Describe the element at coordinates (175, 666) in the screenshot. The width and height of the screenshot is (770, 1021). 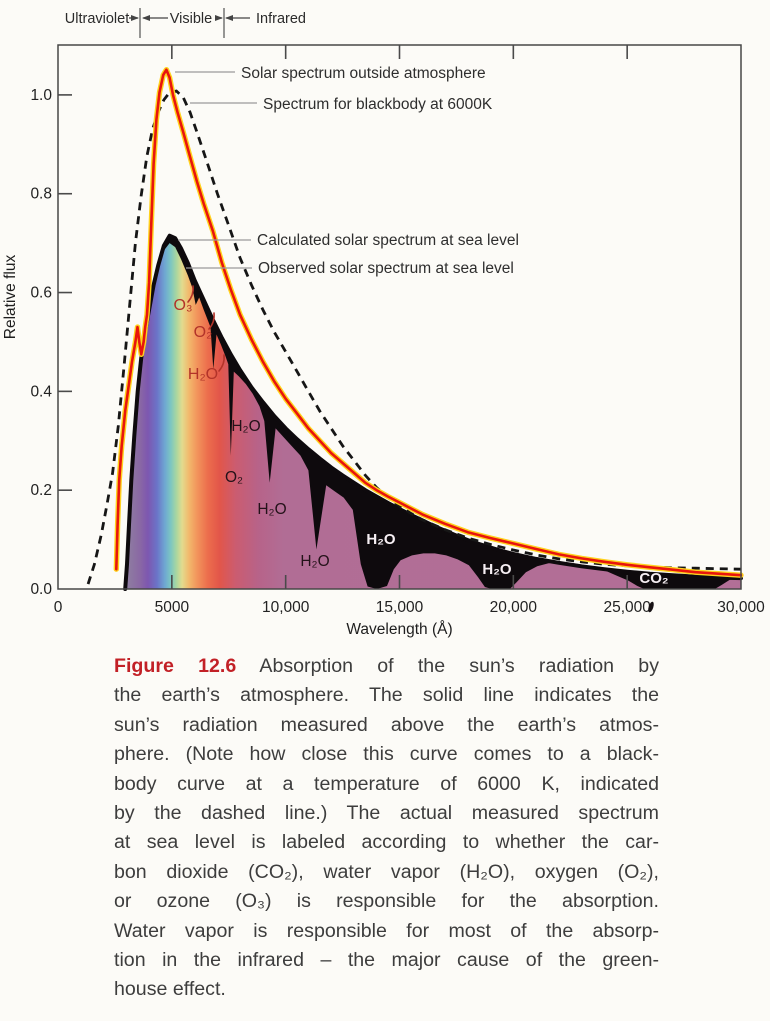
I see `figure-number: Figure 12.6` at that location.